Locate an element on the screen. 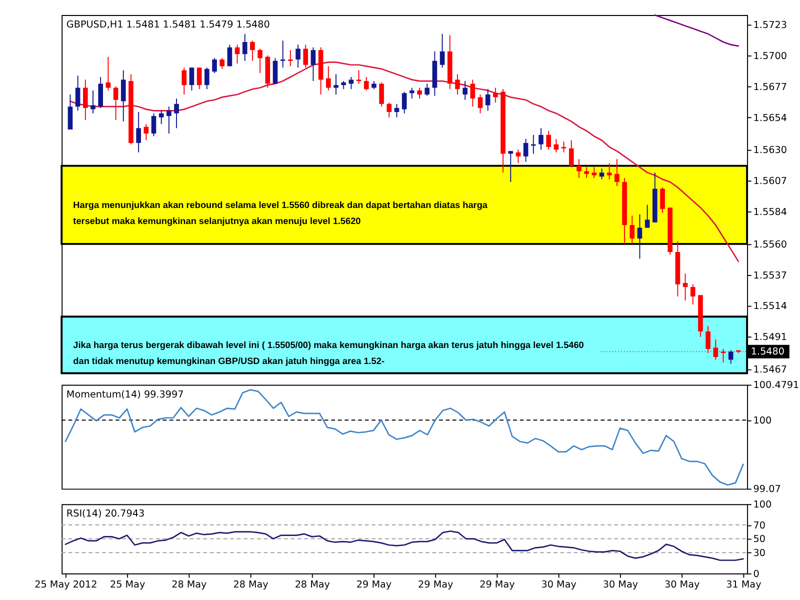 Image resolution: width=800 pixels, height=600 pixels. y-tick-label: 0 is located at coordinates (756, 574).